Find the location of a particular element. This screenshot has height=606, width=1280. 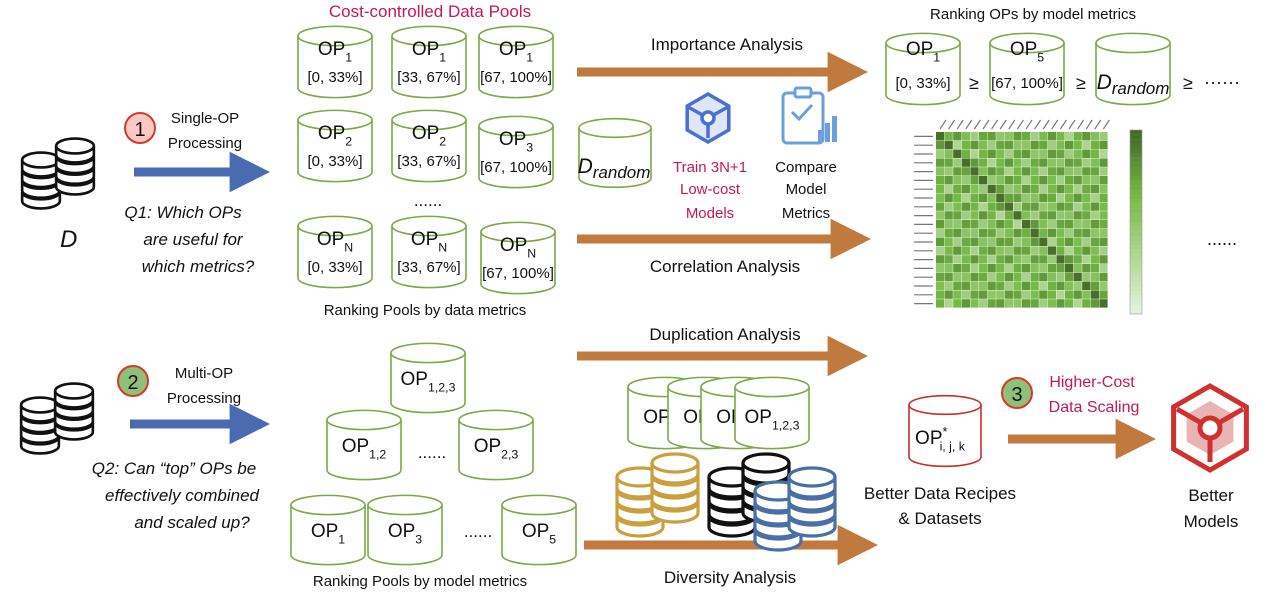

combined-pool: OP5 is located at coordinates (539, 530).